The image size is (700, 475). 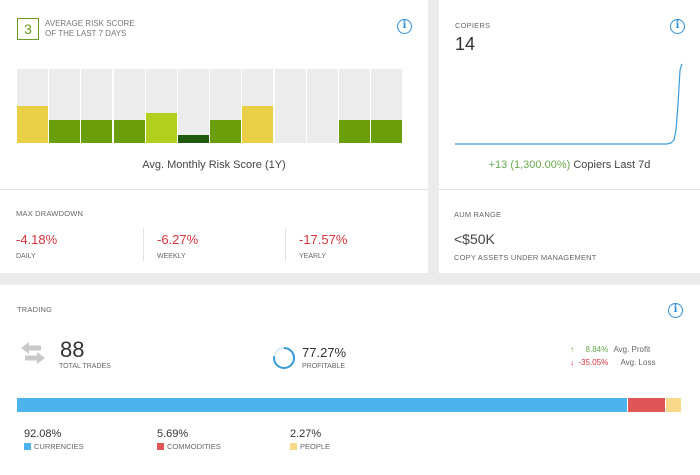 What do you see at coordinates (569, 104) in the screenshot?
I see `copiers-sparkline` at bounding box center [569, 104].